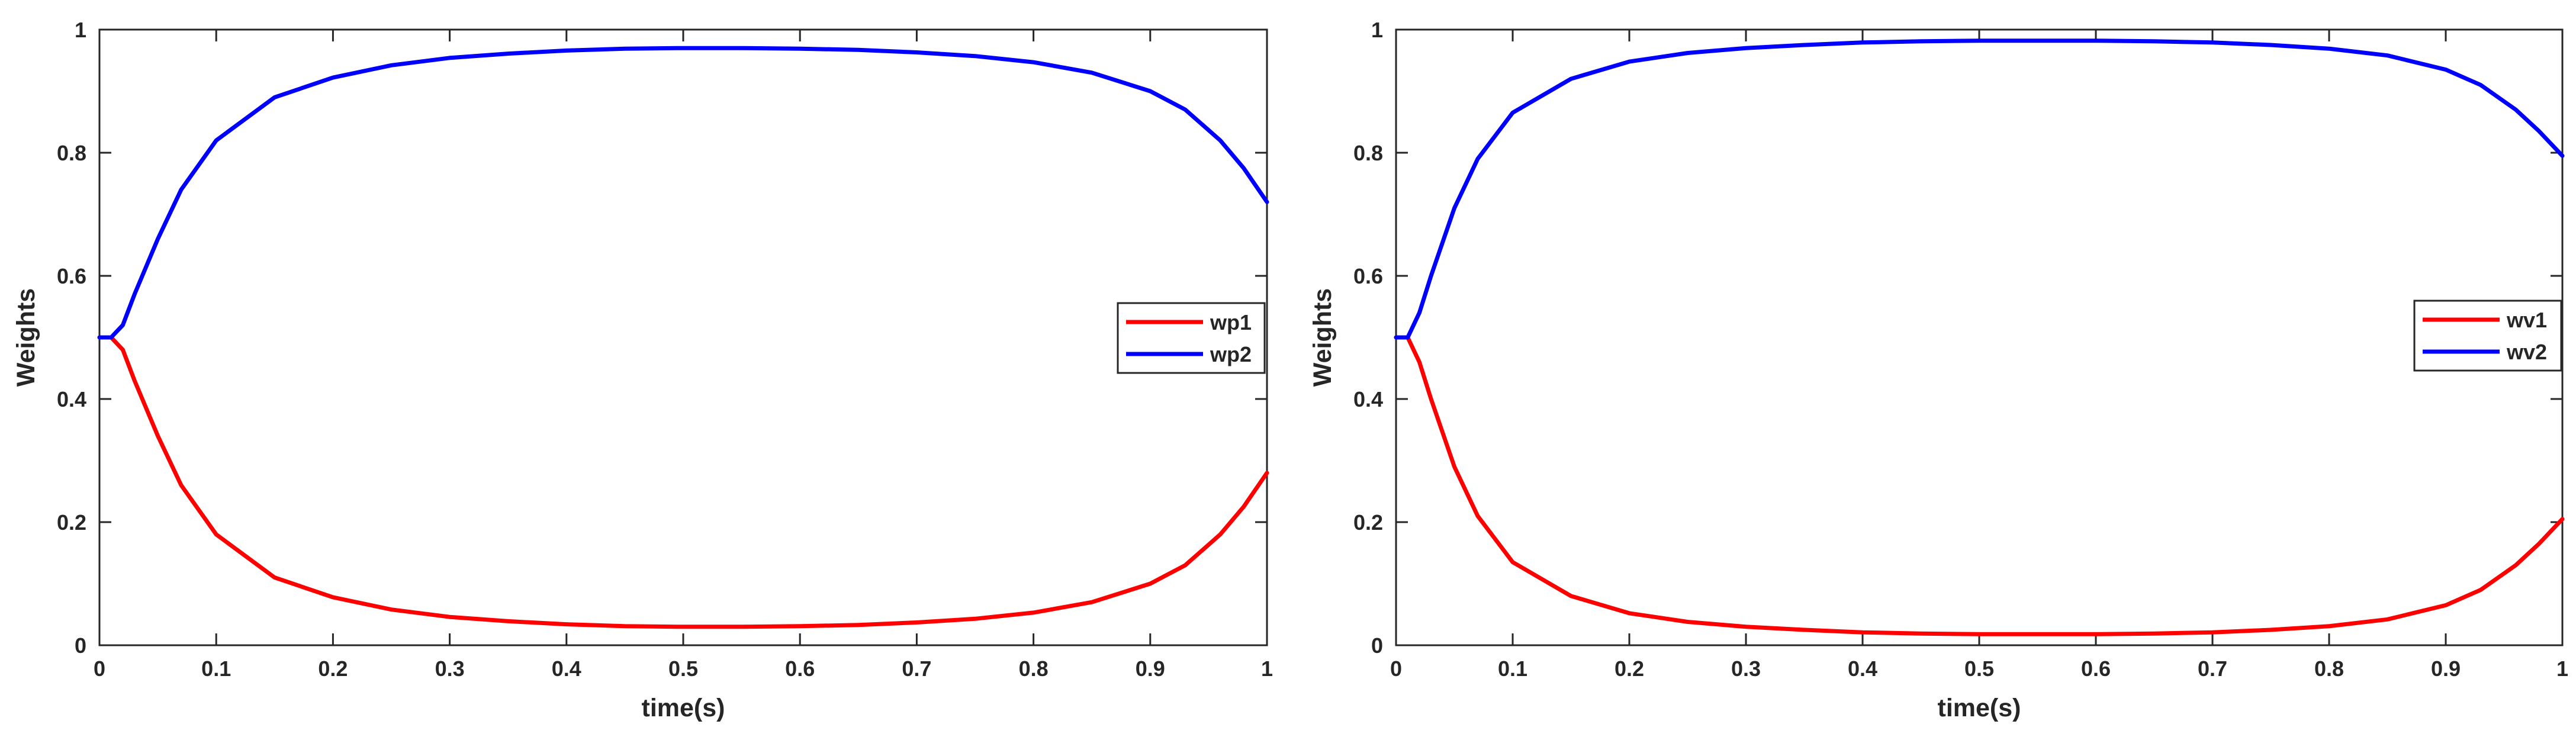 The width and height of the screenshot is (2576, 737). Describe the element at coordinates (1231, 354) in the screenshot. I see `legend-label: wp2` at that location.